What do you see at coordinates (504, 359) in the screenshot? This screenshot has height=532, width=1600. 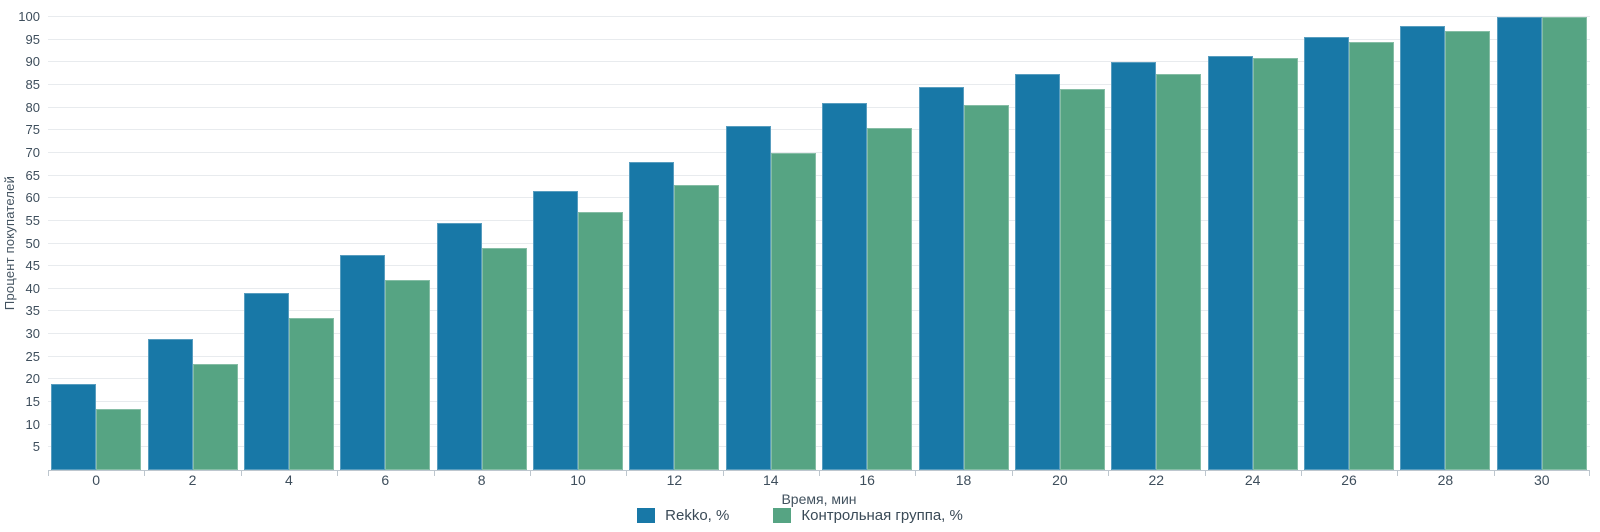 I see `bar-control-x8` at bounding box center [504, 359].